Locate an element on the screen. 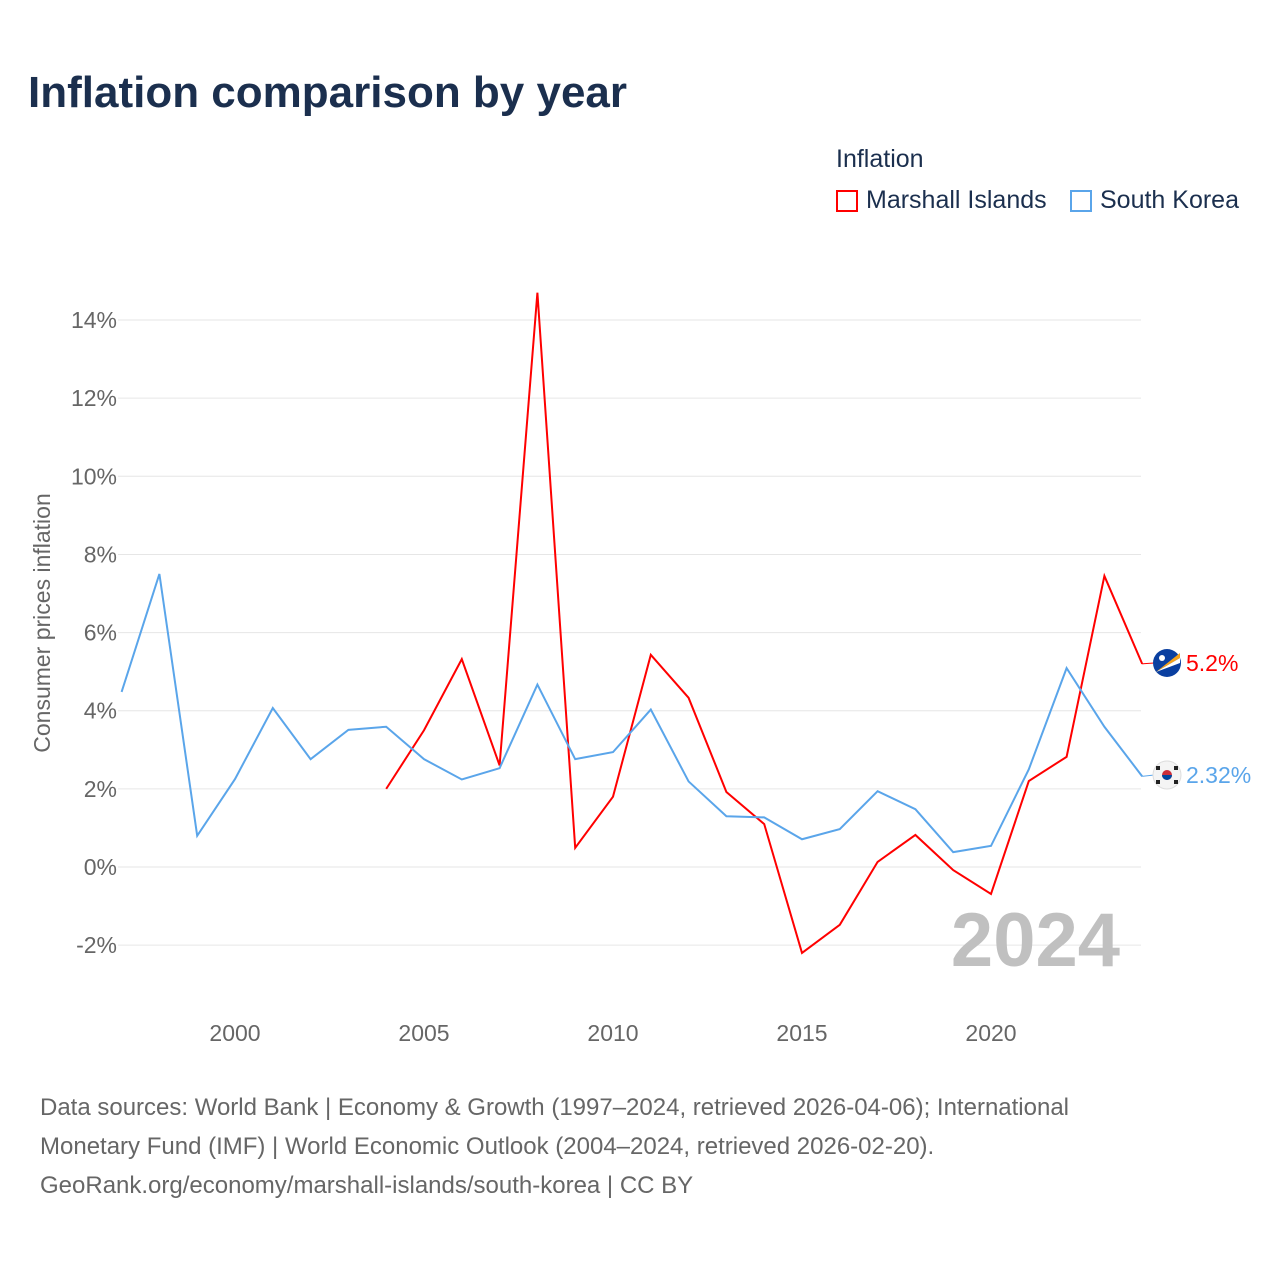 Image resolution: width=1280 pixels, height=1280 pixels. year-watermark: 2024 is located at coordinates (1035, 940).